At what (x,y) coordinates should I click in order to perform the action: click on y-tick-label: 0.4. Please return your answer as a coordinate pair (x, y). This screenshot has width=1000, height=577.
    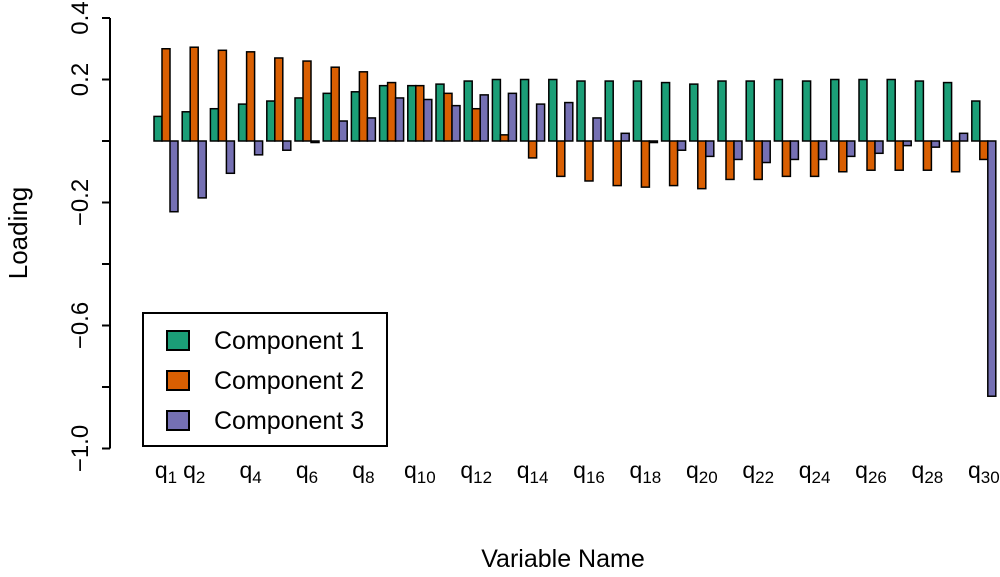
    Looking at the image, I should click on (80, 17).